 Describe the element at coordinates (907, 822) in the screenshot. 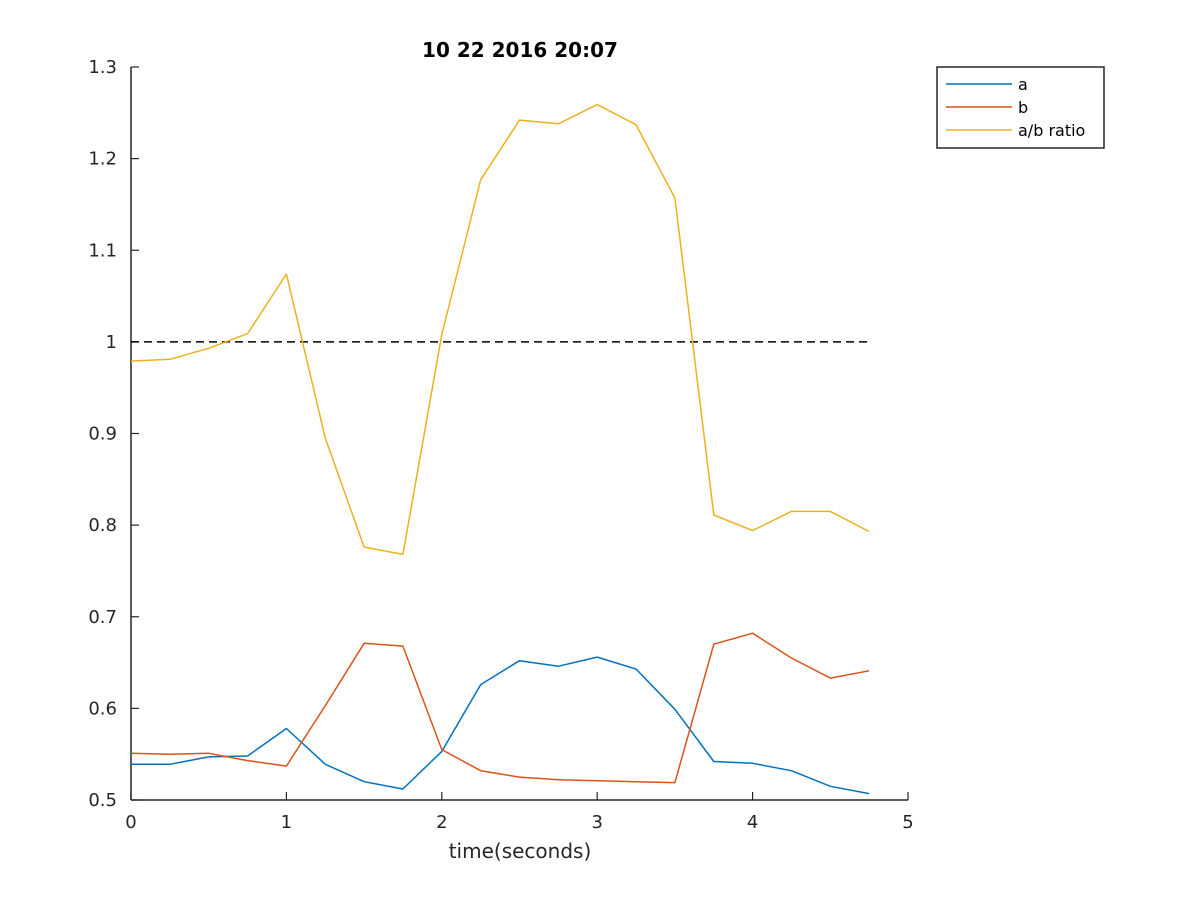

I see `x-tick-label: 5` at that location.